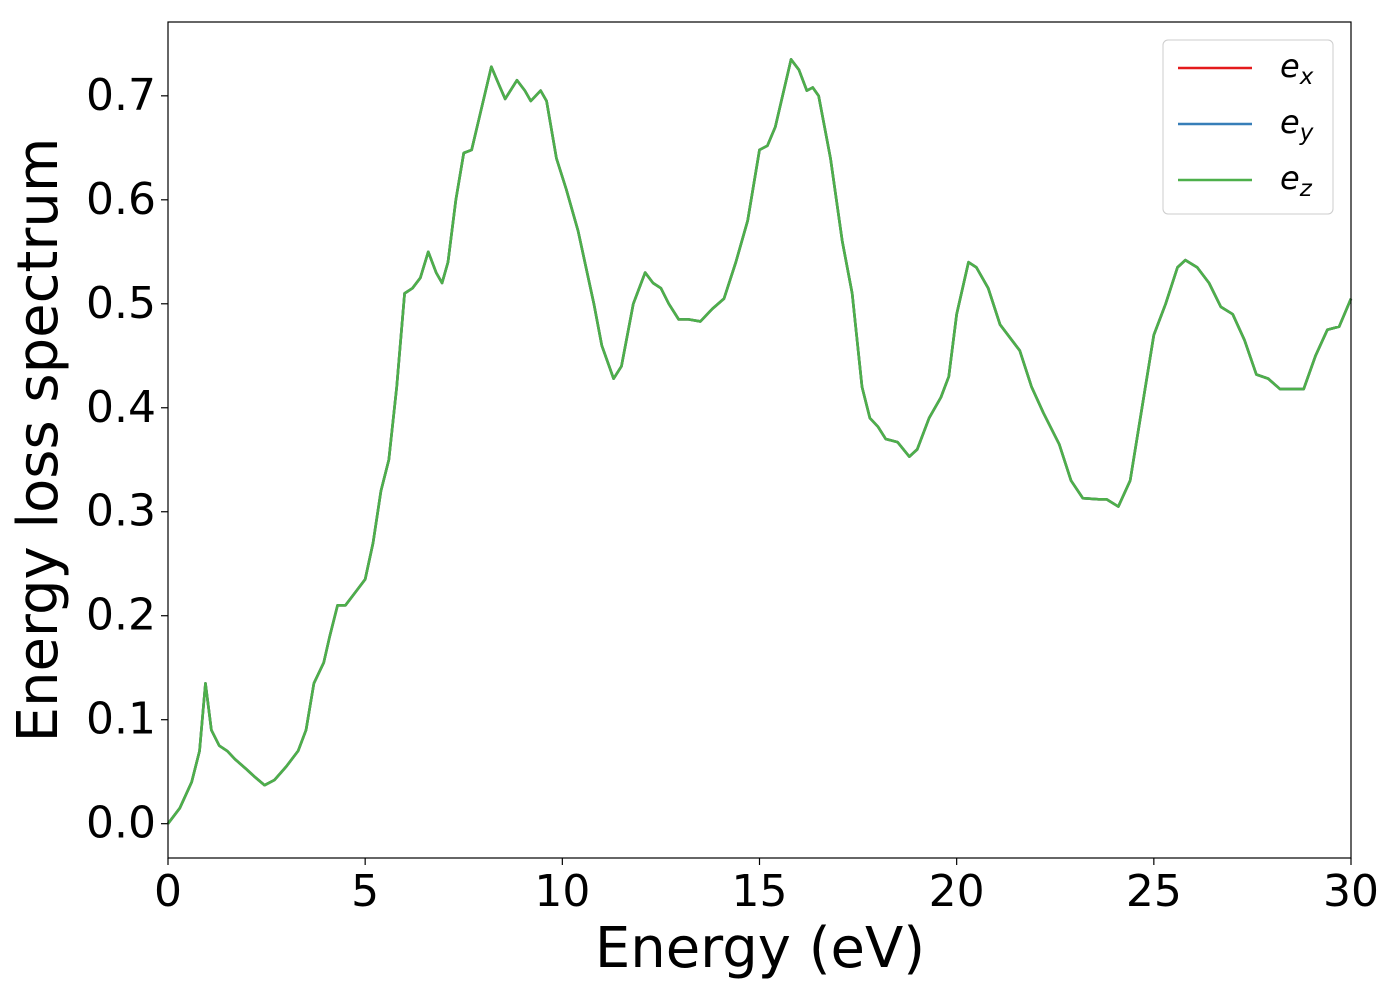  What do you see at coordinates (121, 615) in the screenshot?
I see `y-tick-label: 0.2` at bounding box center [121, 615].